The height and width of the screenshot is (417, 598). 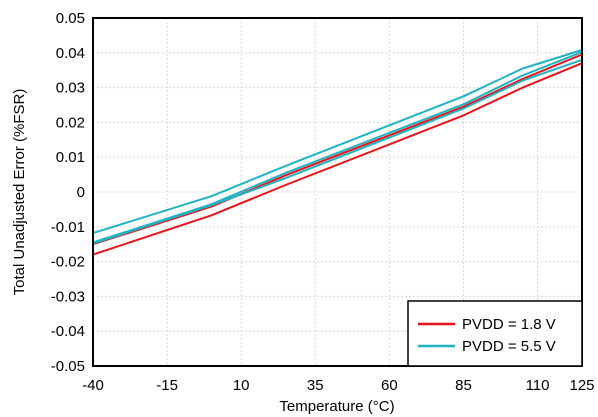 I want to click on y-tick-label: 0.05, so click(x=70, y=18).